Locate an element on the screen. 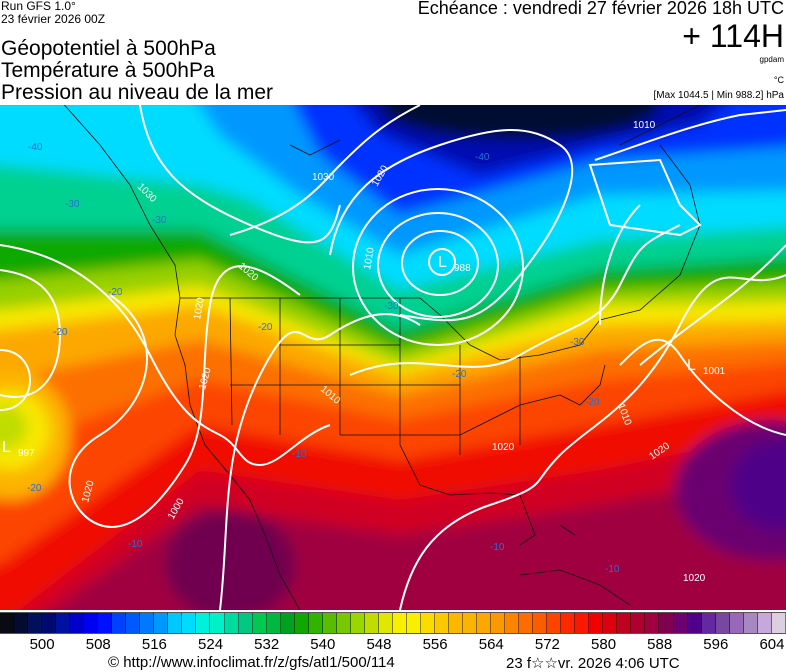  colorbar-label: 540 is located at coordinates (323, 644).